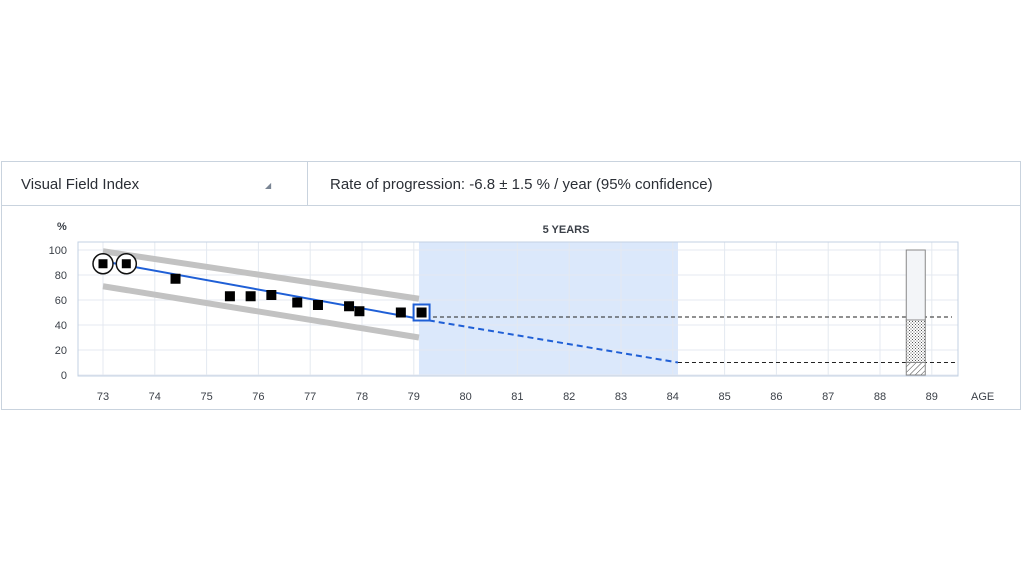  I want to click on triangle-down-icon: ◢, so click(268, 185).